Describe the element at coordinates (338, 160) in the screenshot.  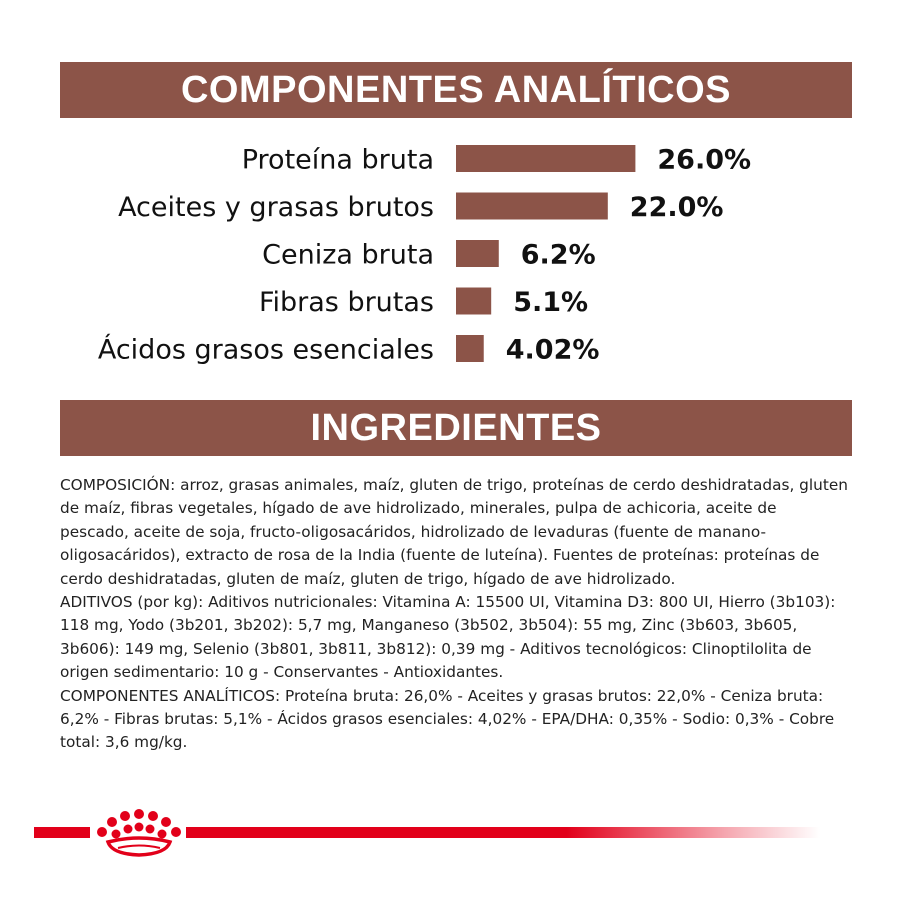
I see `category-label: Proteína bruta` at that location.